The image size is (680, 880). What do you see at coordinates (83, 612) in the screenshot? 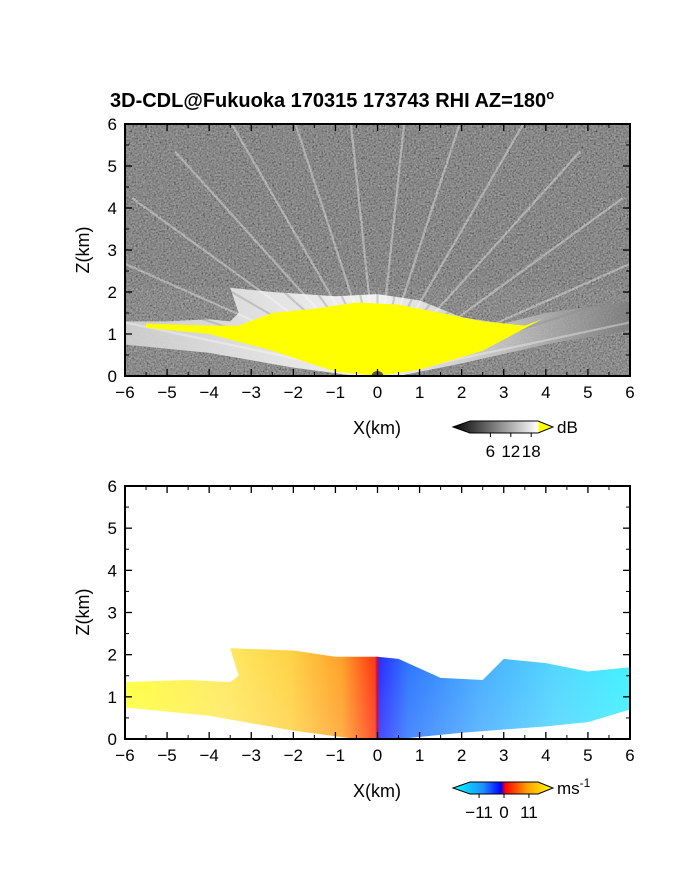
I see `velocity-ylabel: Z(km)` at bounding box center [83, 612].